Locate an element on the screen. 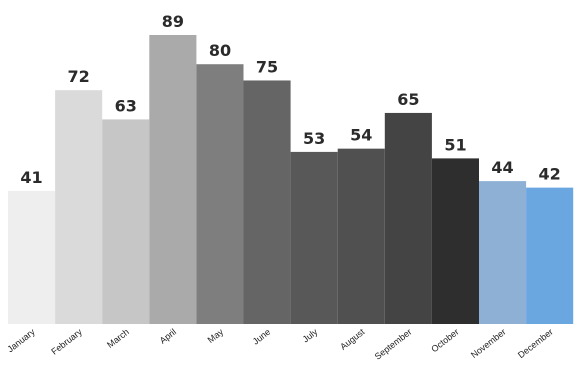 The height and width of the screenshot is (365, 577). bar-january is located at coordinates (32, 257).